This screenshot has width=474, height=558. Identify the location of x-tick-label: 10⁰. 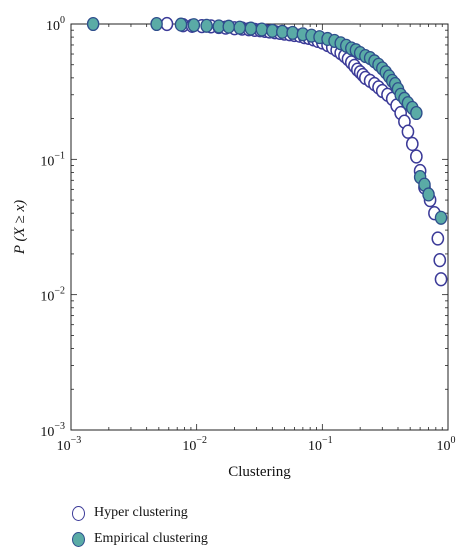
(446, 444).